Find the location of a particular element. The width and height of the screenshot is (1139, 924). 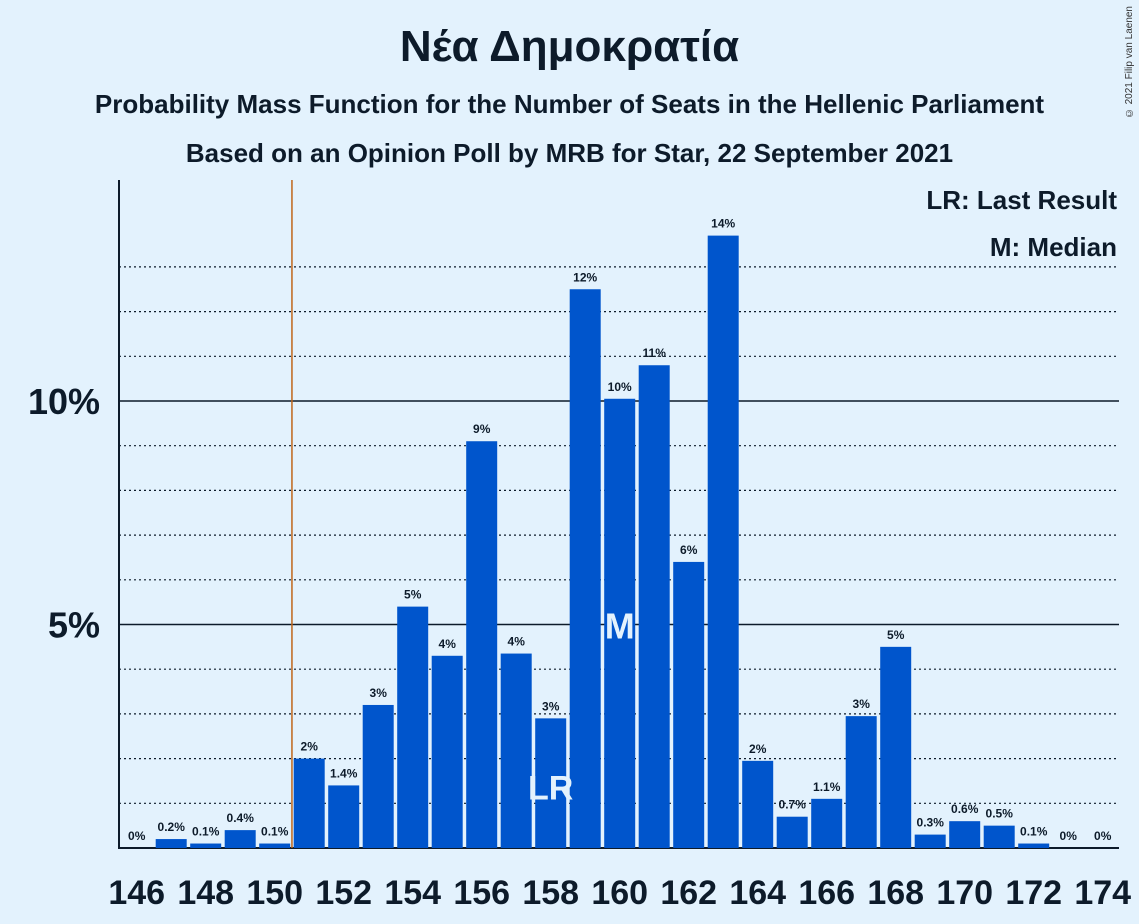

x-tick-label-148: 148 is located at coordinates (205, 893).